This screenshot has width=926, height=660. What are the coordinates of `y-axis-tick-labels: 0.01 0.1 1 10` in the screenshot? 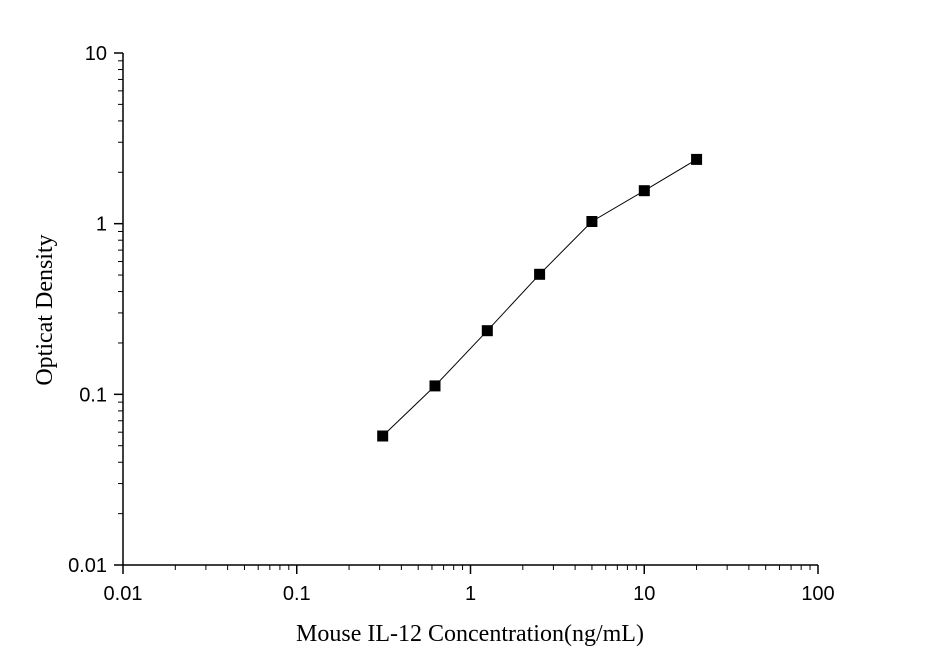 It's located at (87, 310).